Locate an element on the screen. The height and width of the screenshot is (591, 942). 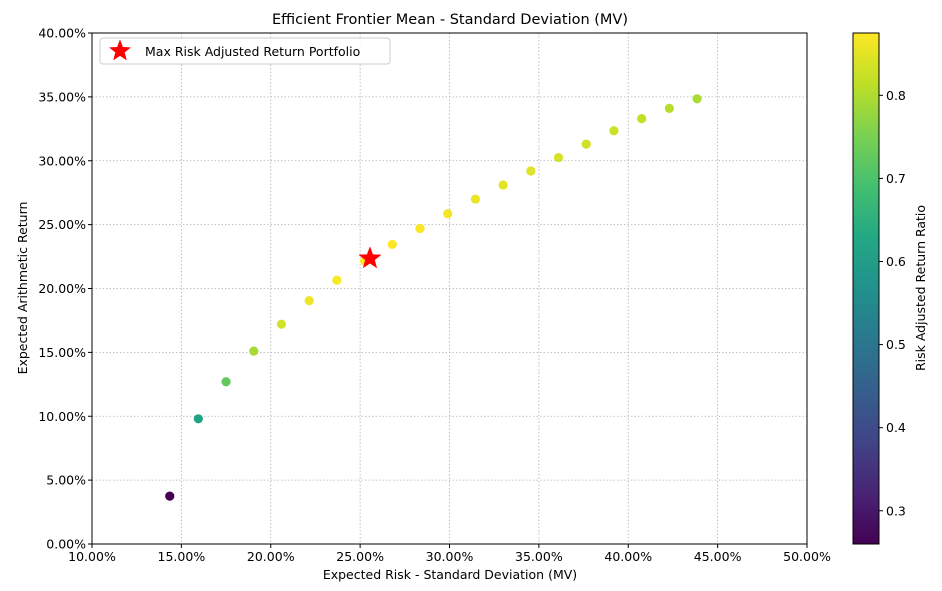
colorbar-label: Risk Adjusted Return Ratio is located at coordinates (920, 288).